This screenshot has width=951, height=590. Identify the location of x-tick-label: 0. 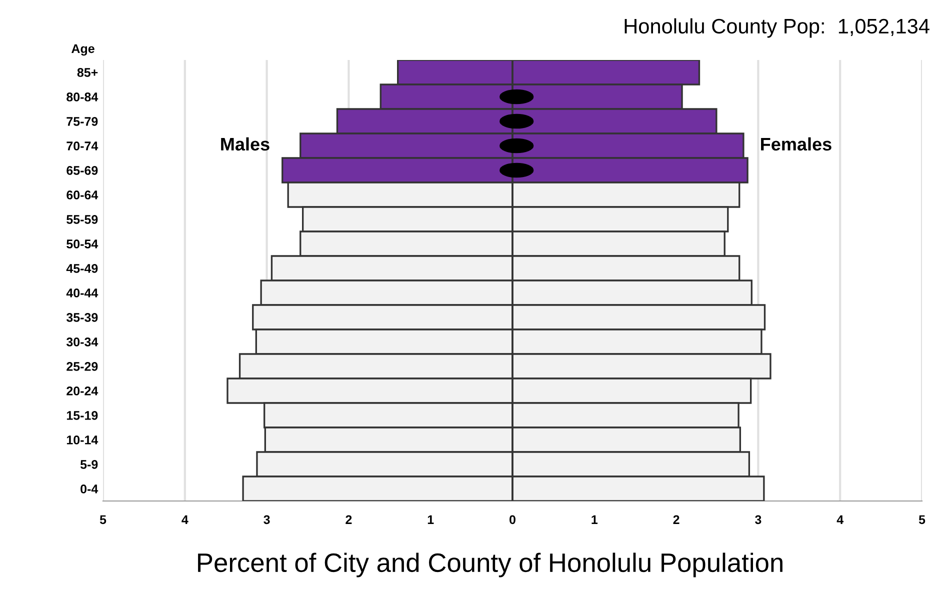
(513, 519).